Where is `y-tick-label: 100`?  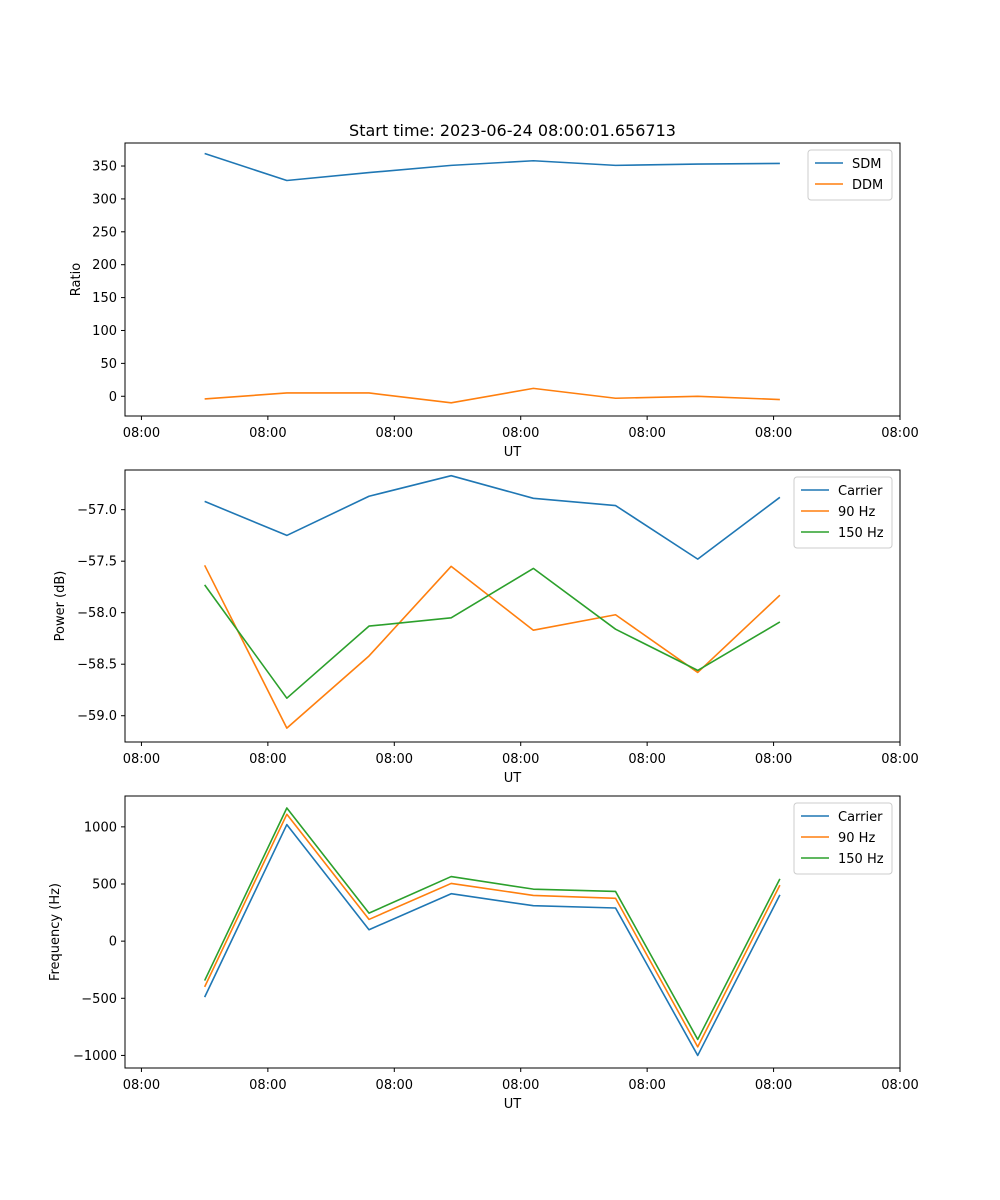 y-tick-label: 100 is located at coordinates (104, 331).